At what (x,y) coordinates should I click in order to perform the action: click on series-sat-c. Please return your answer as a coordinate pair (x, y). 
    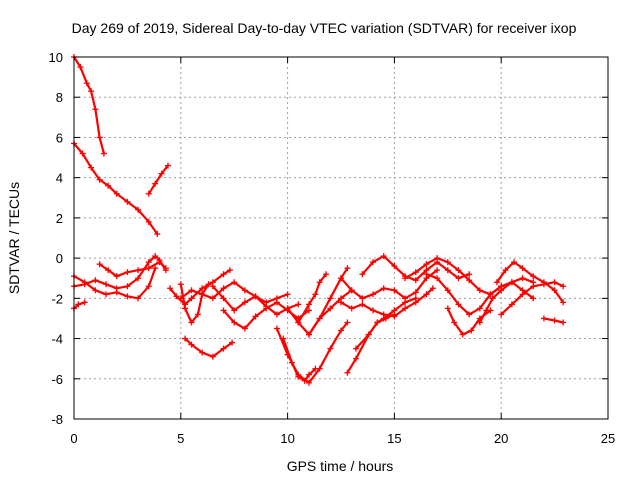
    Looking at the image, I should click on (158, 179).